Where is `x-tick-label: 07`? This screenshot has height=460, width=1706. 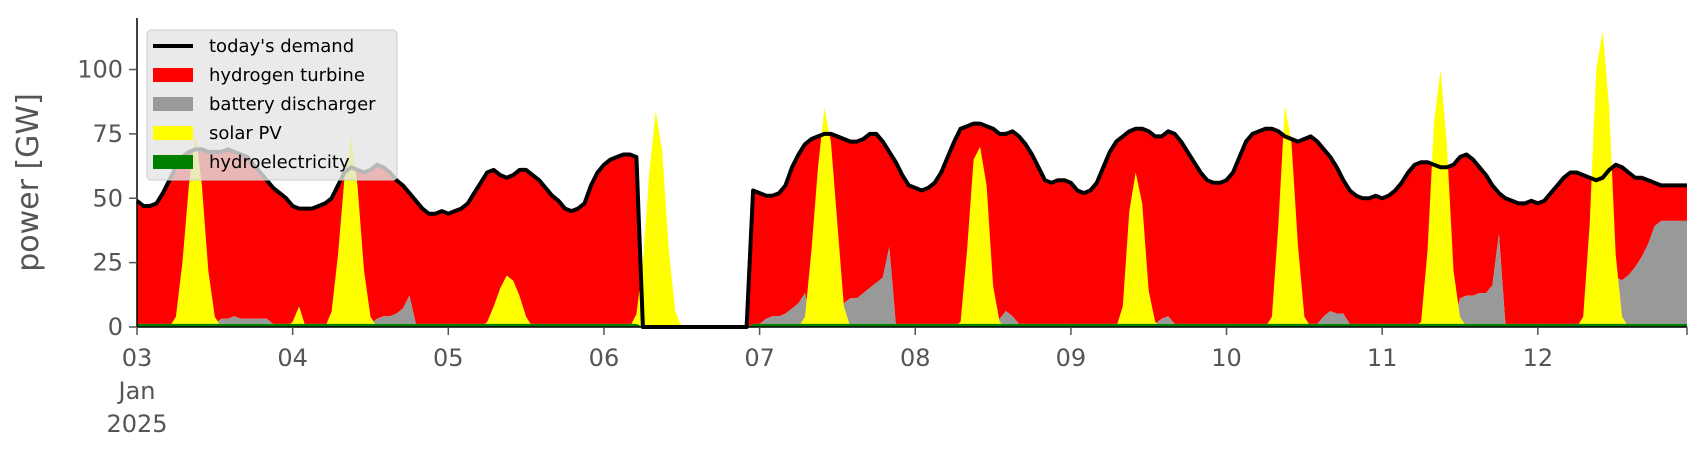
x-tick-label: 07 is located at coordinates (759, 358).